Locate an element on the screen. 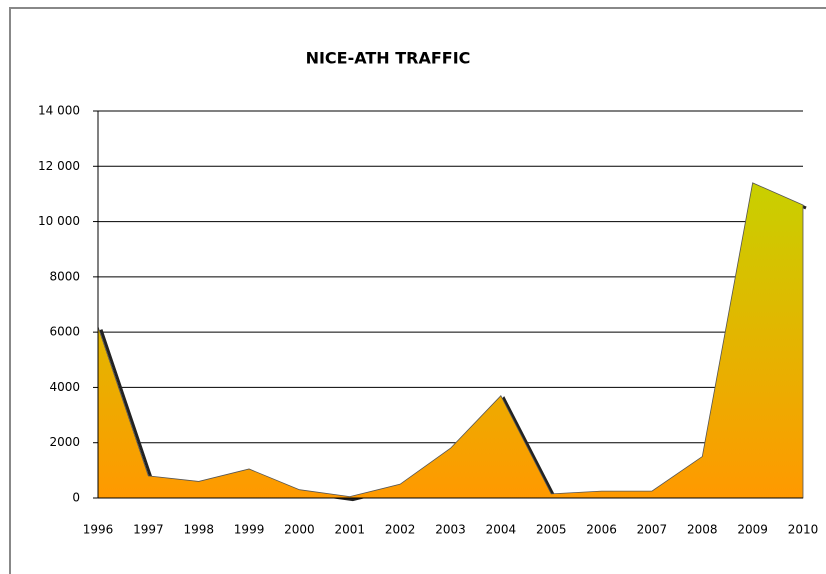 The width and height of the screenshot is (826, 574). y-tick-label: 2000 is located at coordinates (64, 442).